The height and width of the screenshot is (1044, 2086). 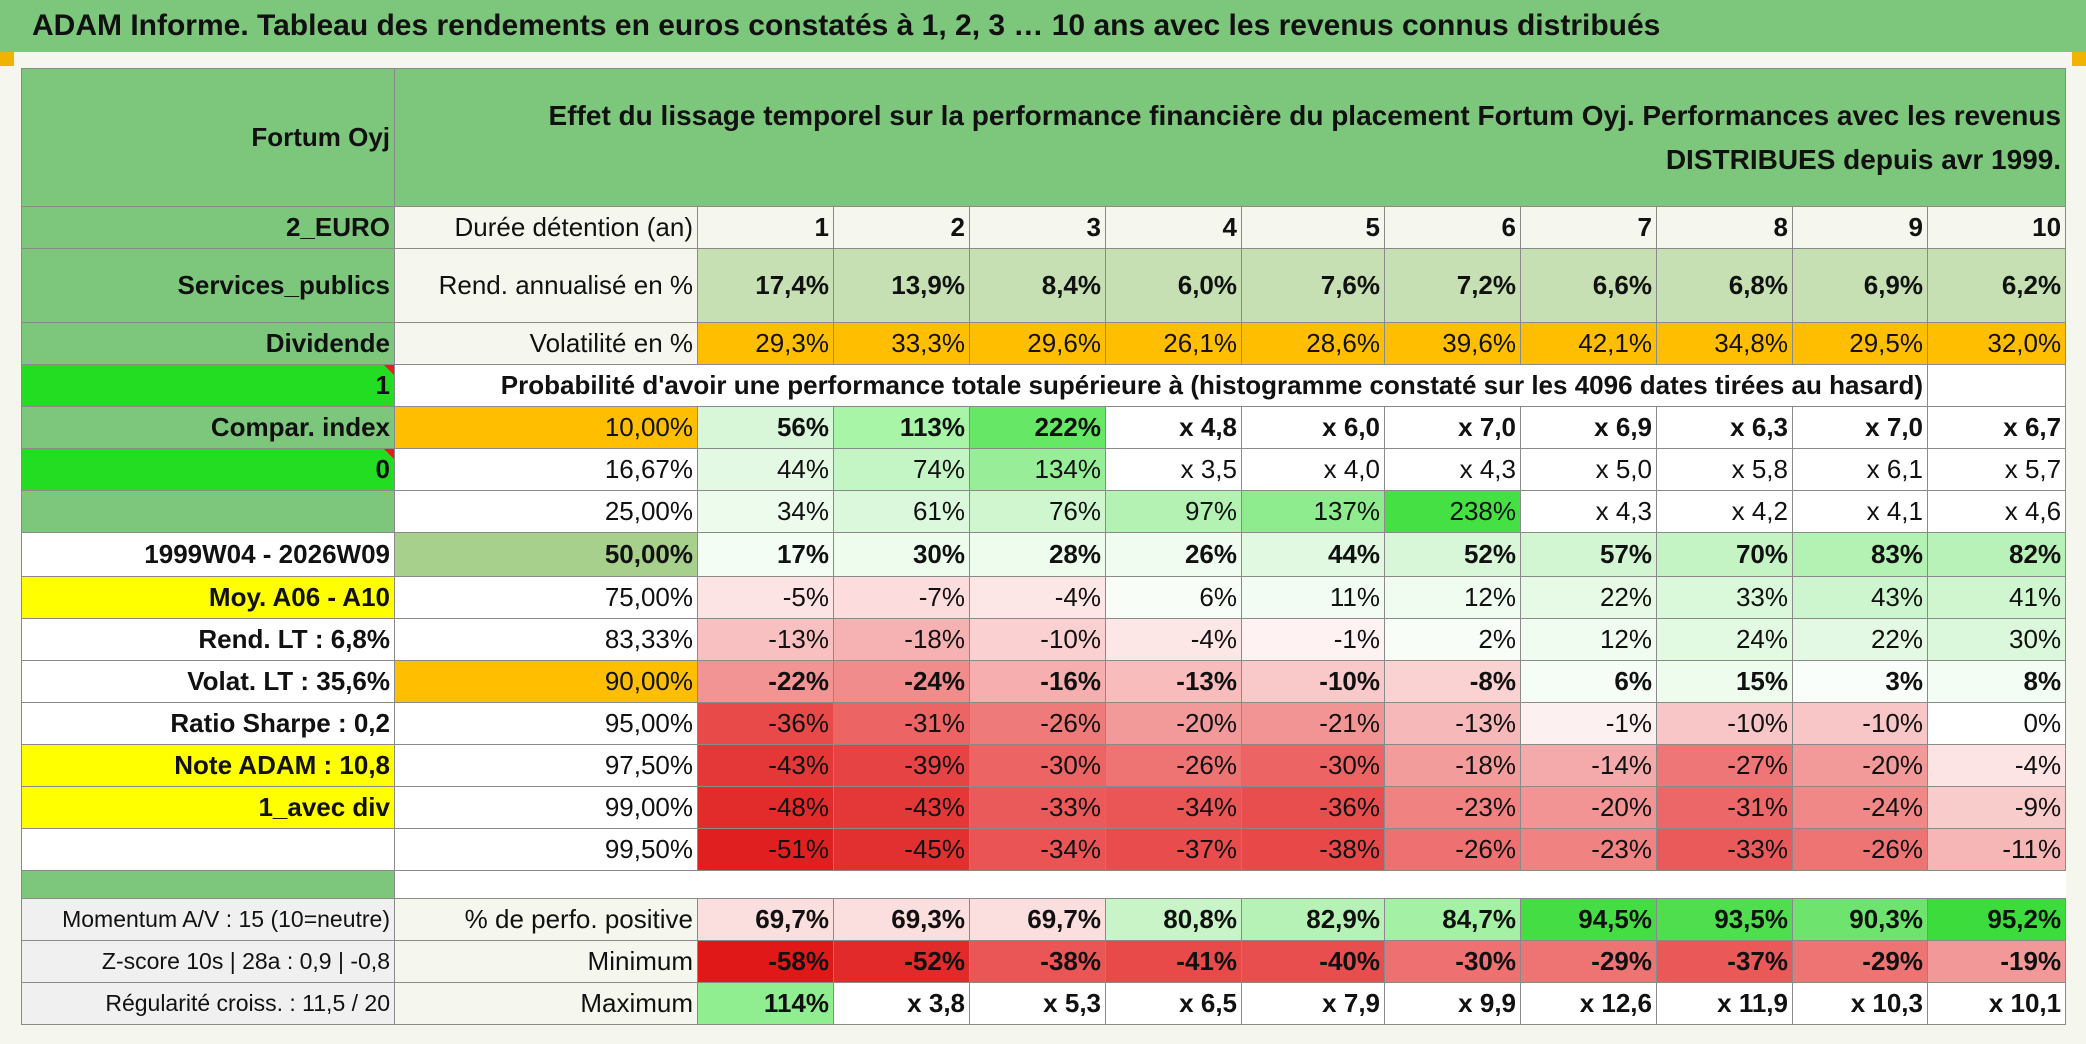 I want to click on quantile-cell: 34%, so click(x=765, y=511).